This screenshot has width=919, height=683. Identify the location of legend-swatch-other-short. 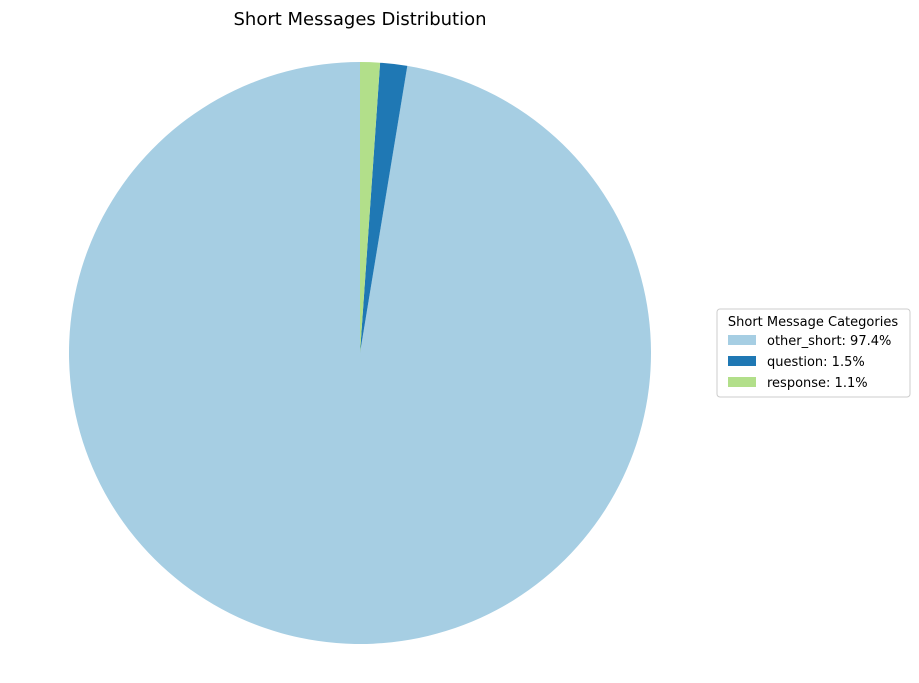
(742, 340).